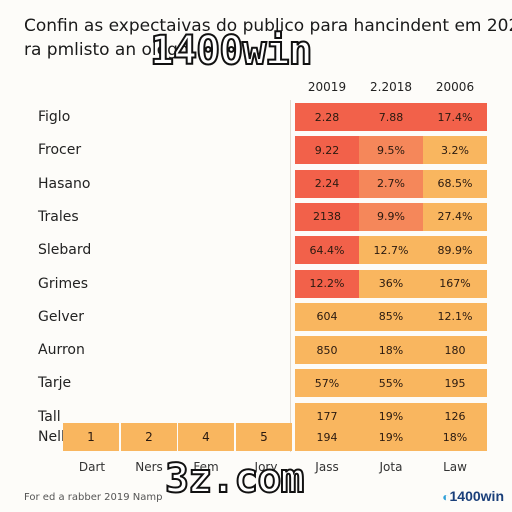 The height and width of the screenshot is (512, 512). What do you see at coordinates (58, 216) in the screenshot?
I see `row-label: Trales` at bounding box center [58, 216].